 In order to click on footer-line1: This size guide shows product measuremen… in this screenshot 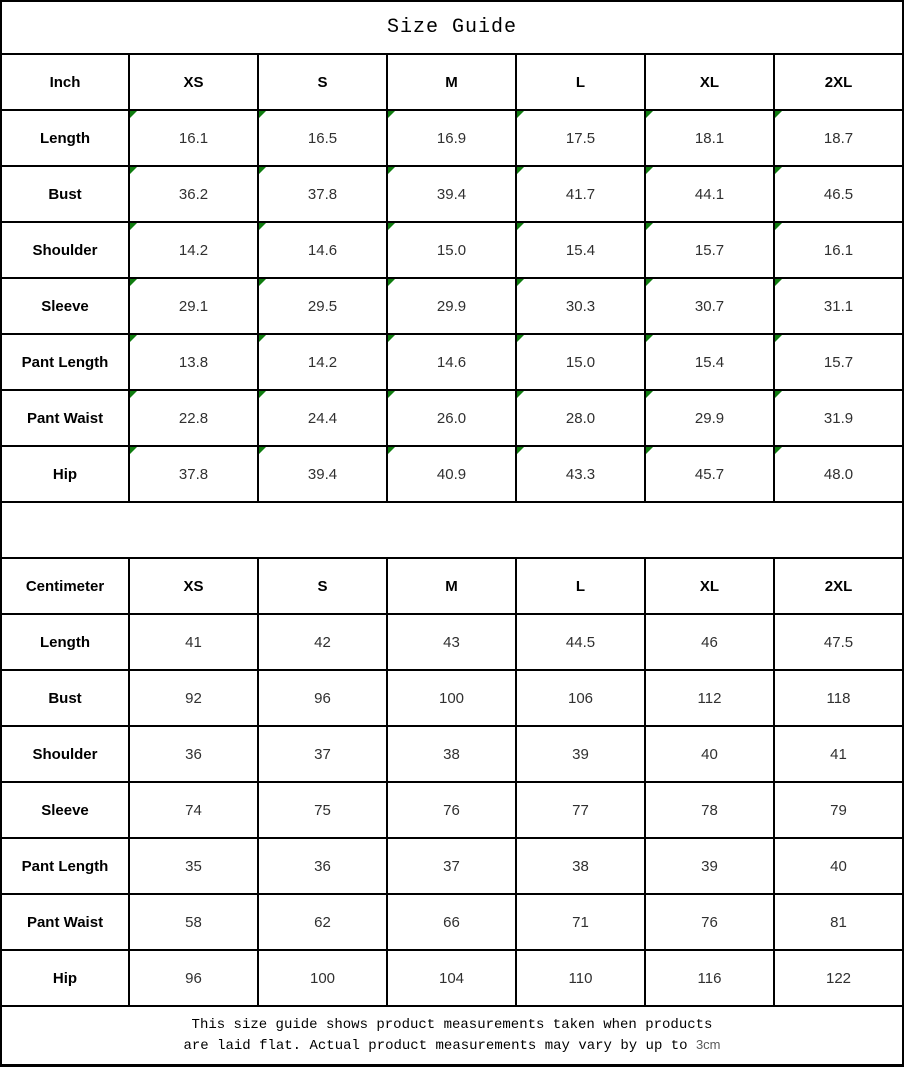, I will do `click(452, 1024)`.